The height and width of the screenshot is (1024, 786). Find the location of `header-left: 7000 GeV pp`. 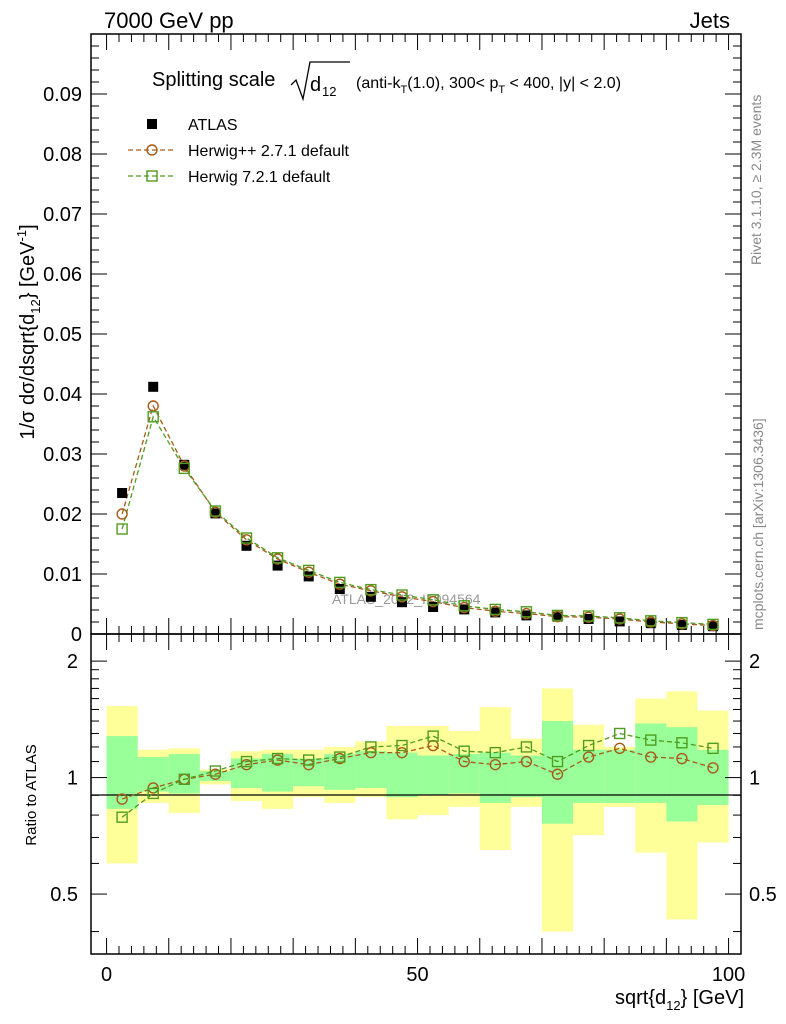

header-left: 7000 GeV pp is located at coordinates (169, 20).